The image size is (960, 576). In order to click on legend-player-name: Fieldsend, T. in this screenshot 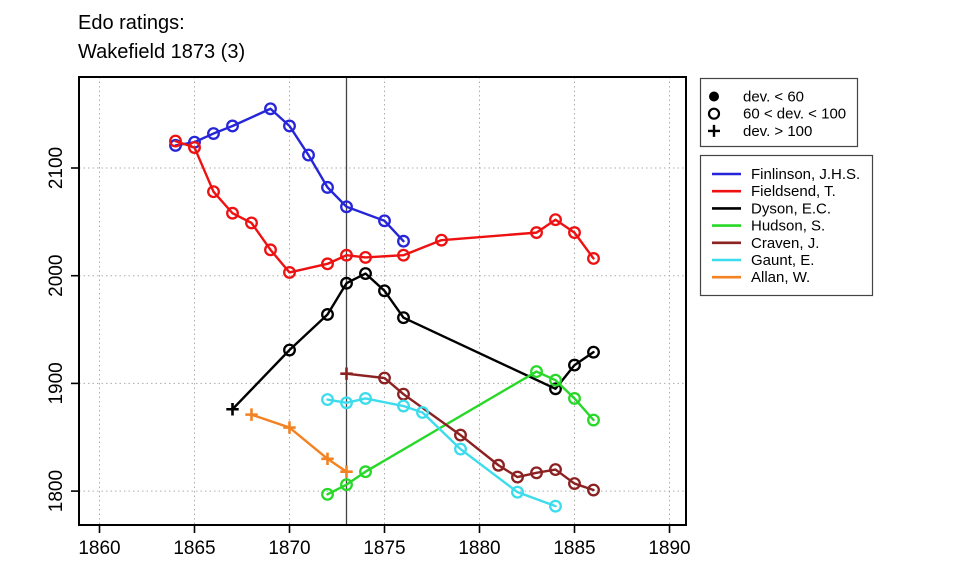, I will do `click(793, 191)`.